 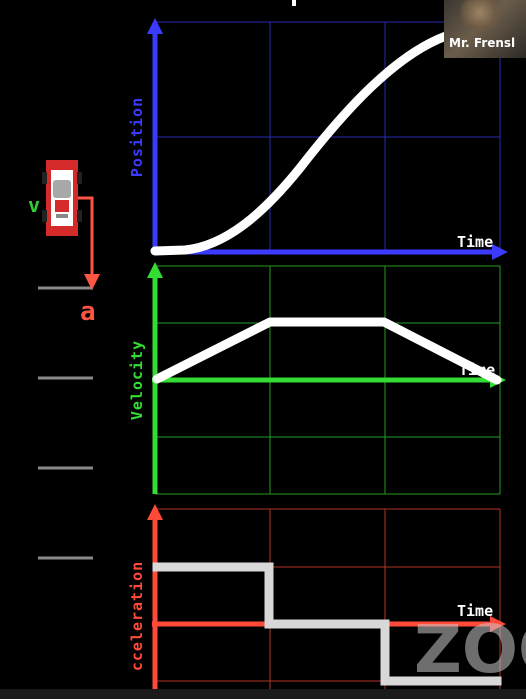 I want to click on acceleration-y-arrowhead, so click(x=155, y=512).